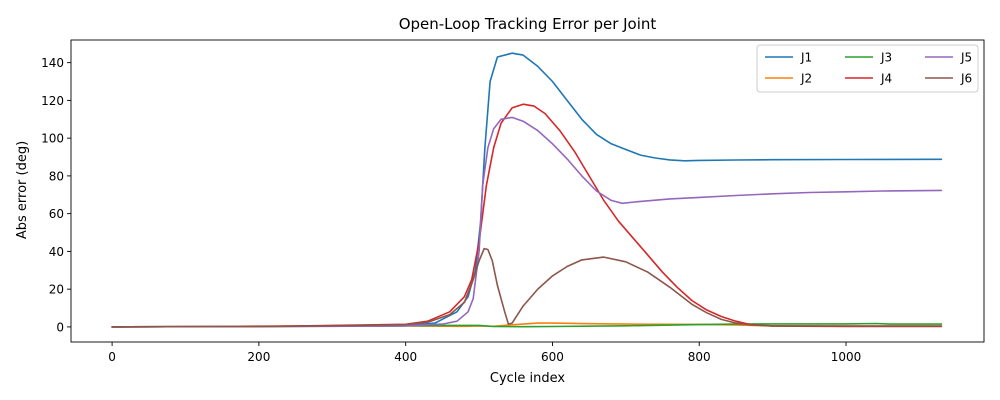 The image size is (1000, 400). I want to click on legend-label-j5: J5, so click(966, 58).